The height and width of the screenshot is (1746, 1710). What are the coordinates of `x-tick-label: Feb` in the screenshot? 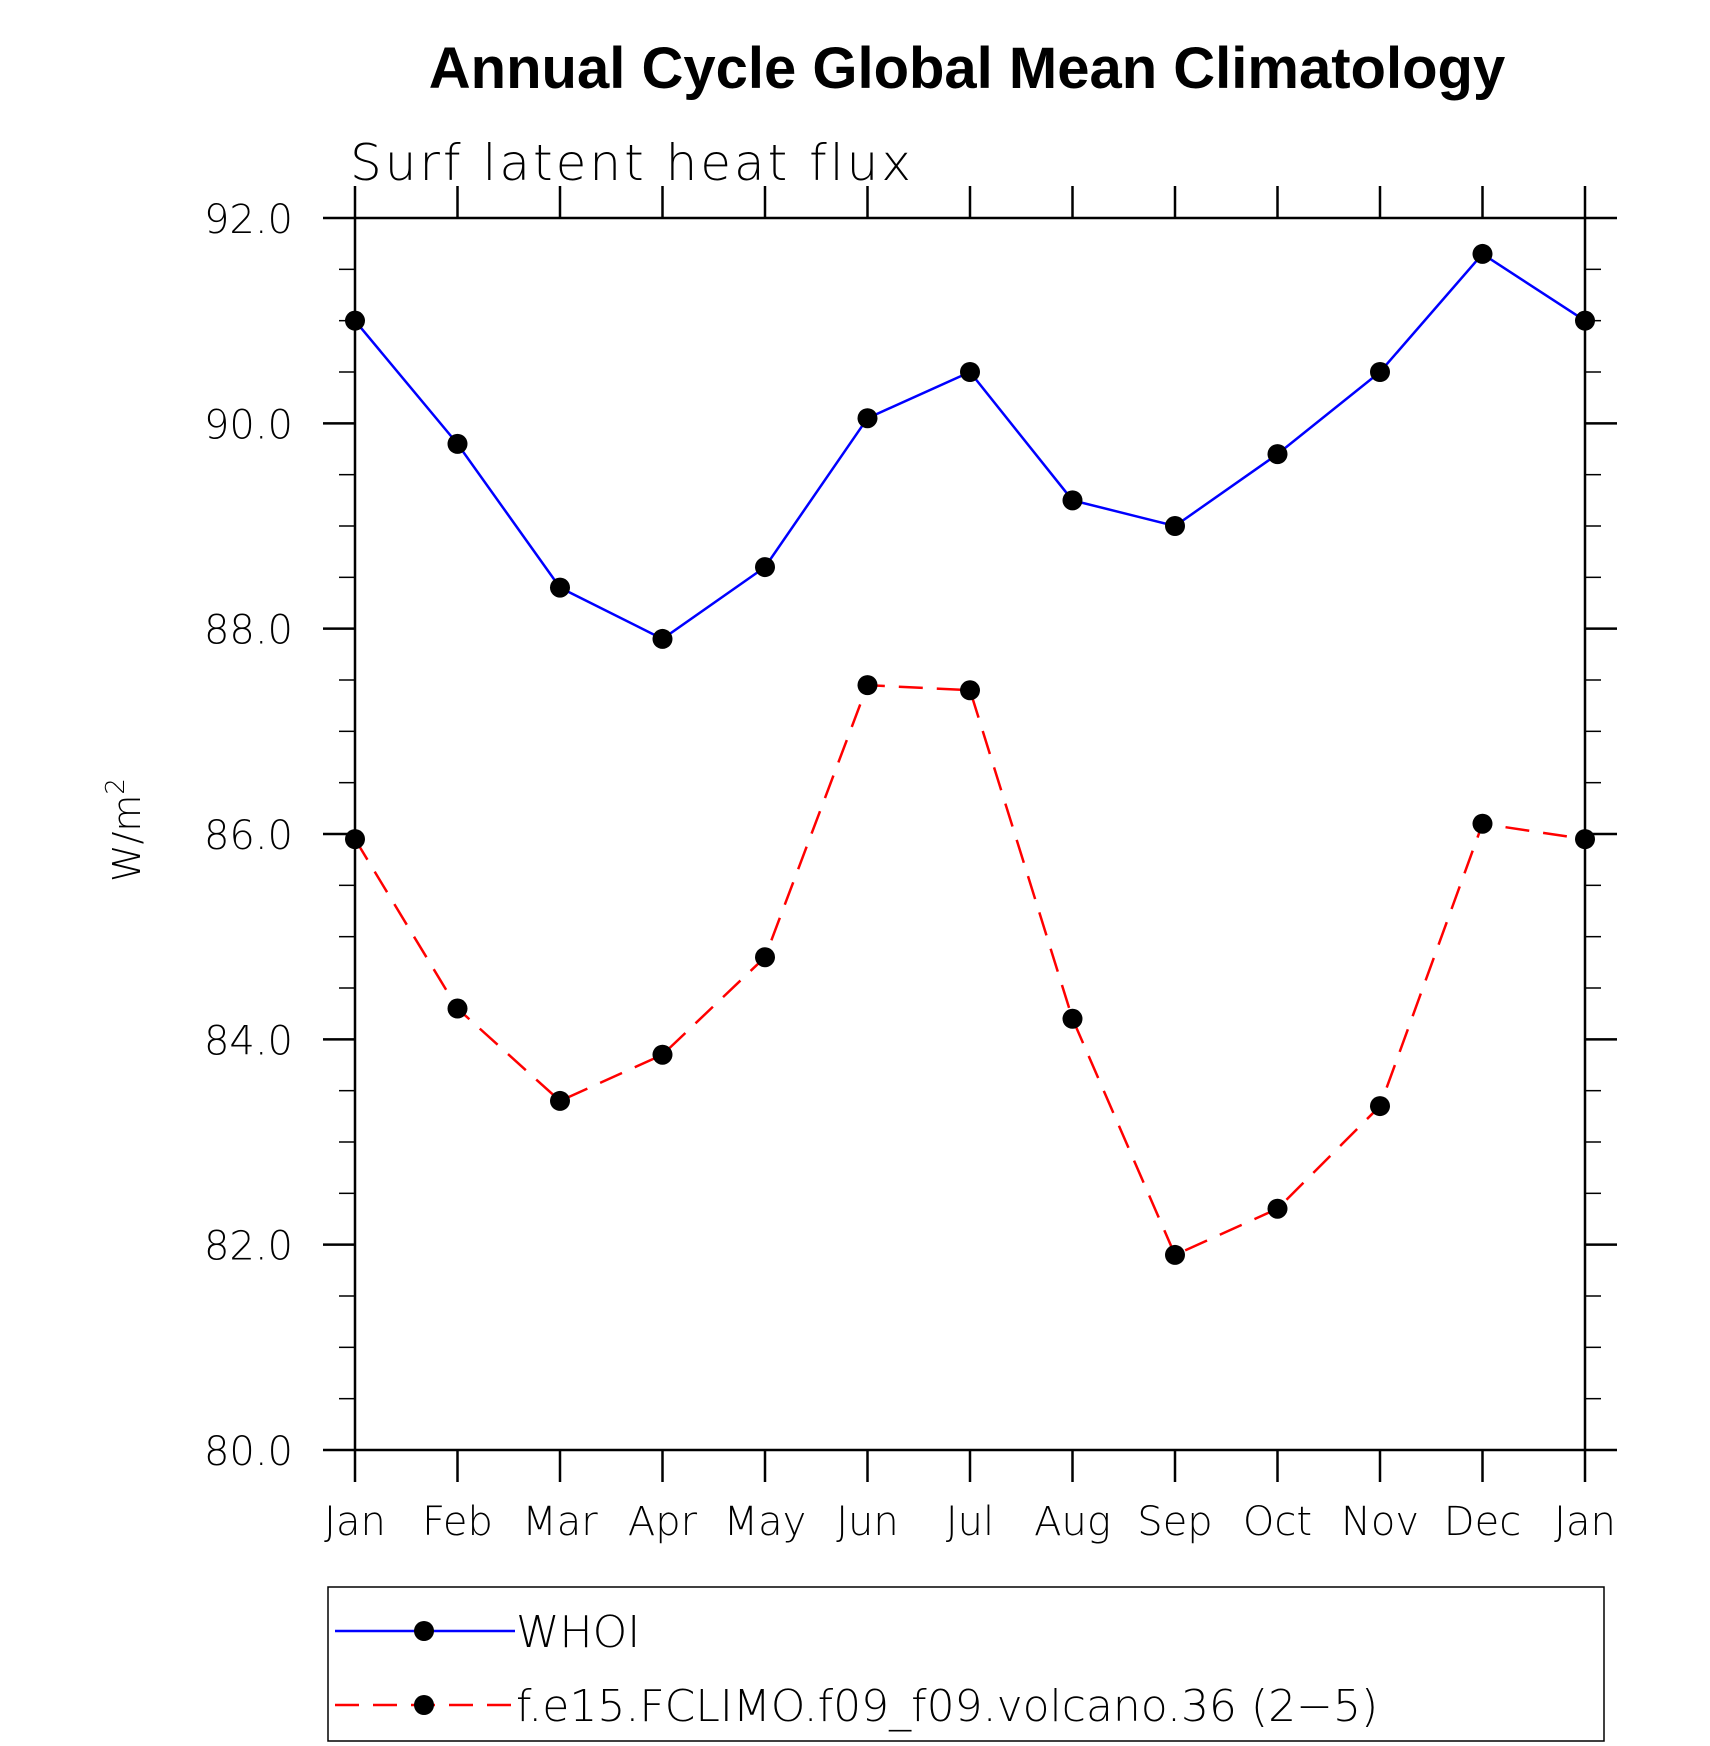 It's located at (457, 1522).